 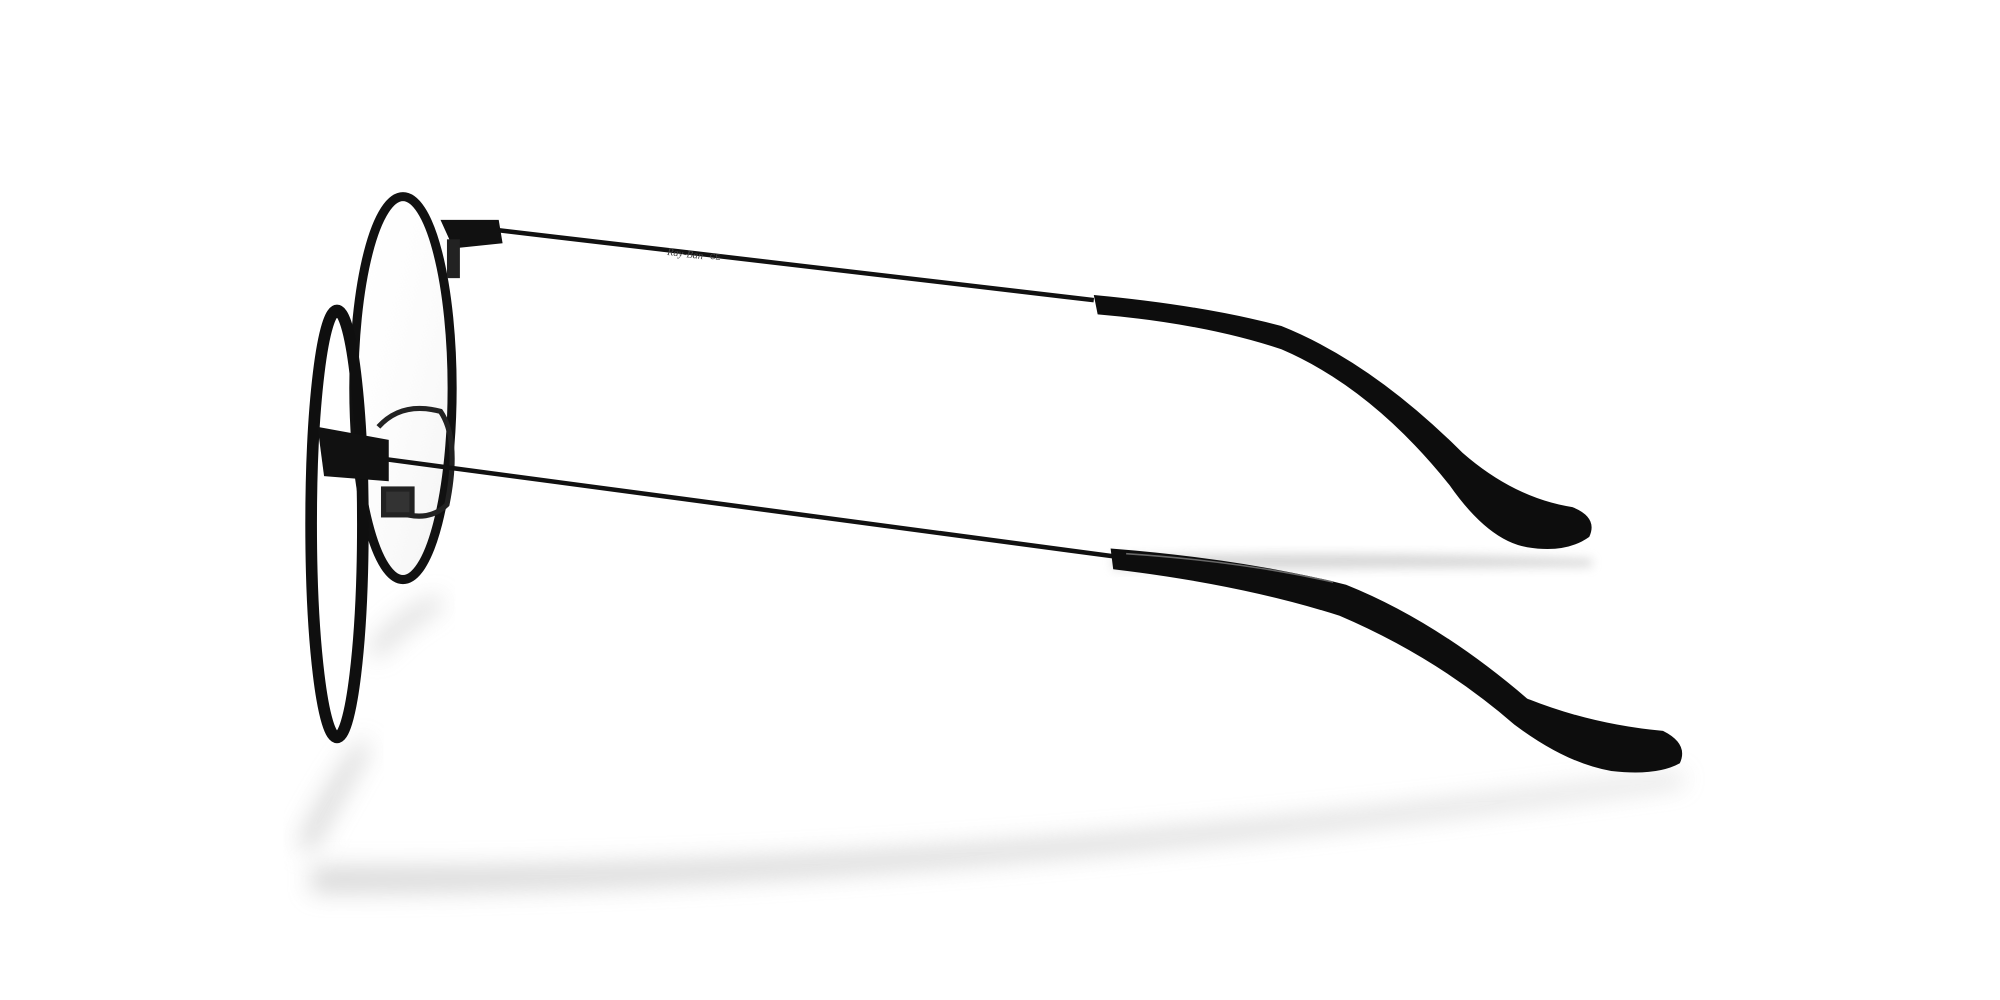 What do you see at coordinates (685, 254) in the screenshot?
I see `temple-logo: Ray-Ban` at bounding box center [685, 254].